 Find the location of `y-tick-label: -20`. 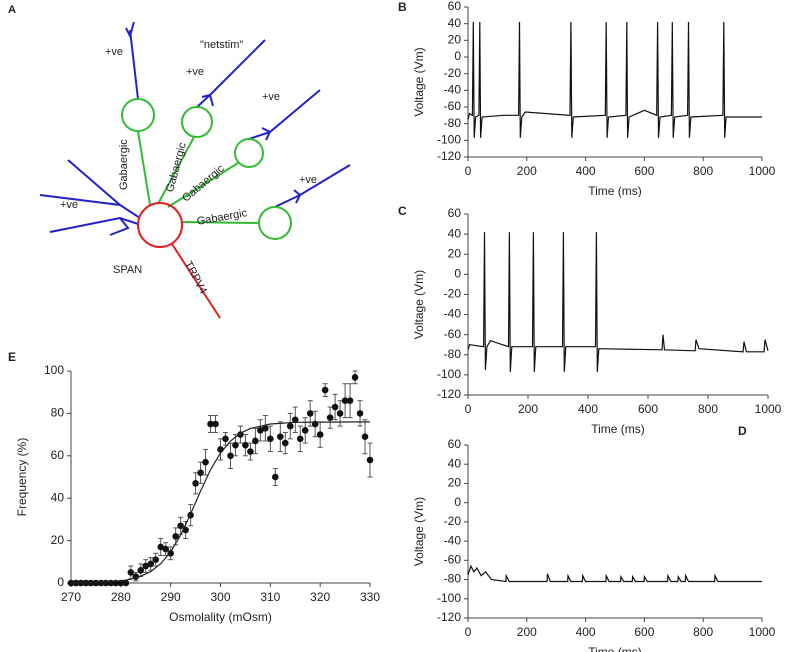

y-tick-label: -20 is located at coordinates (453, 521).